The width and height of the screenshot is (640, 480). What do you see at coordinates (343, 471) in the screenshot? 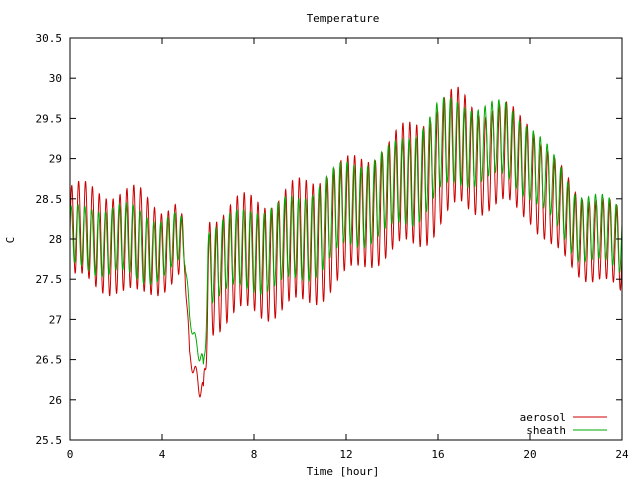
I see `x-axis-label: Time [hour]` at bounding box center [343, 471].